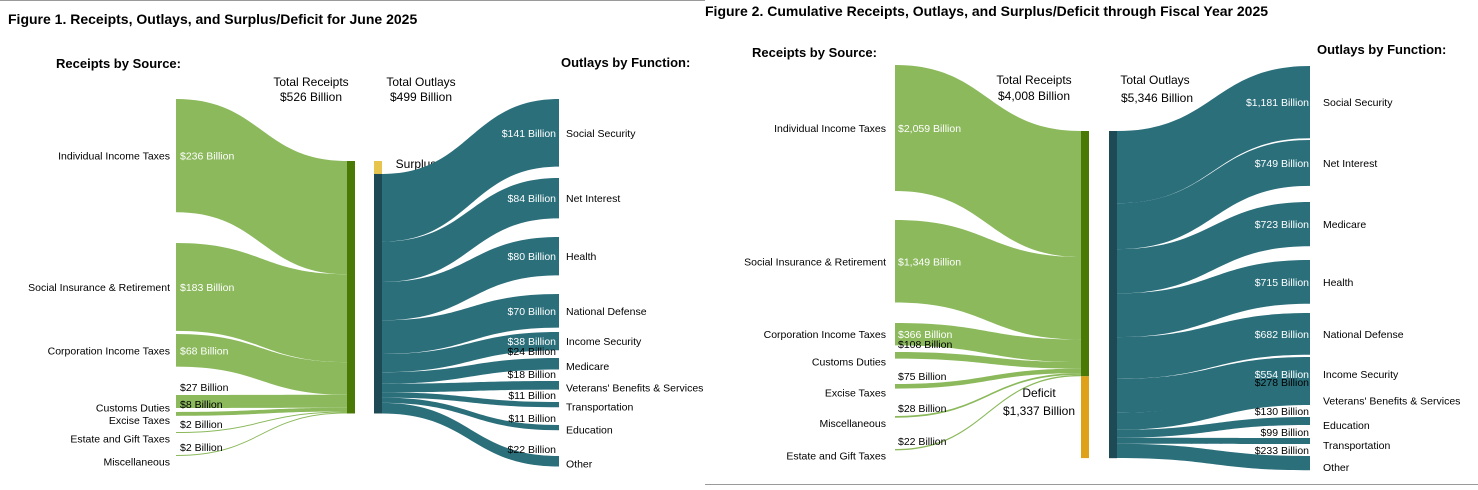  Describe the element at coordinates (925, 335) in the screenshot. I see `receipt-value-corporation-income-taxes: $366 Billion` at that location.